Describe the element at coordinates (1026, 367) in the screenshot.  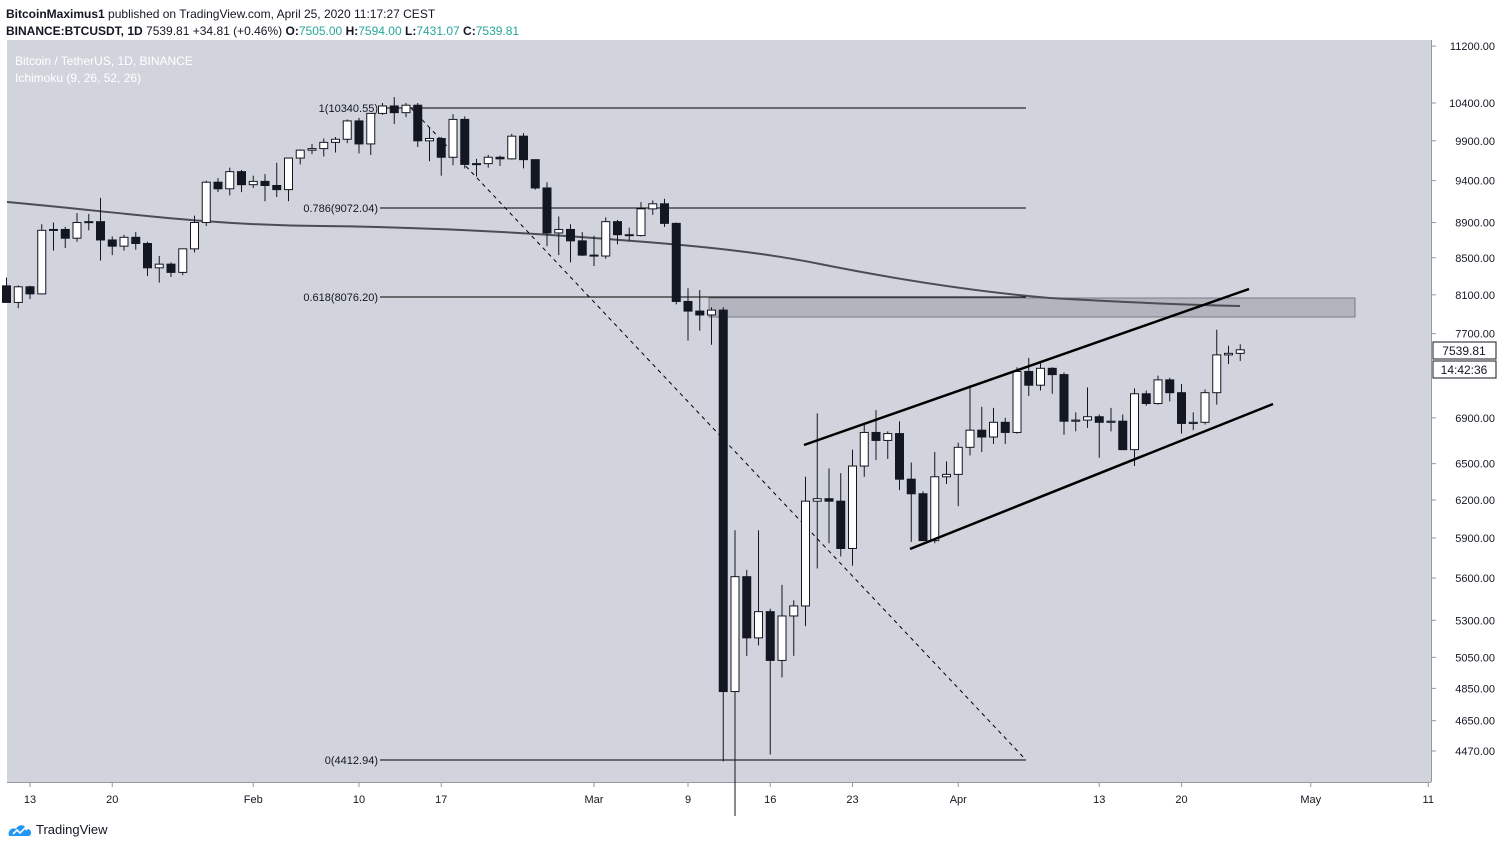
I see `channel-upper-trendline` at that location.